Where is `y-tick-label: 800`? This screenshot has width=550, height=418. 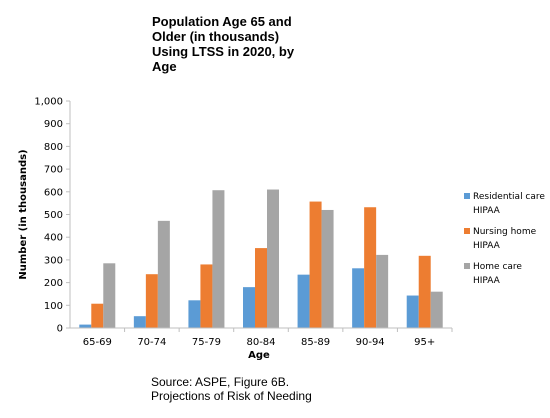
y-tick-label: 800 is located at coordinates (53, 147).